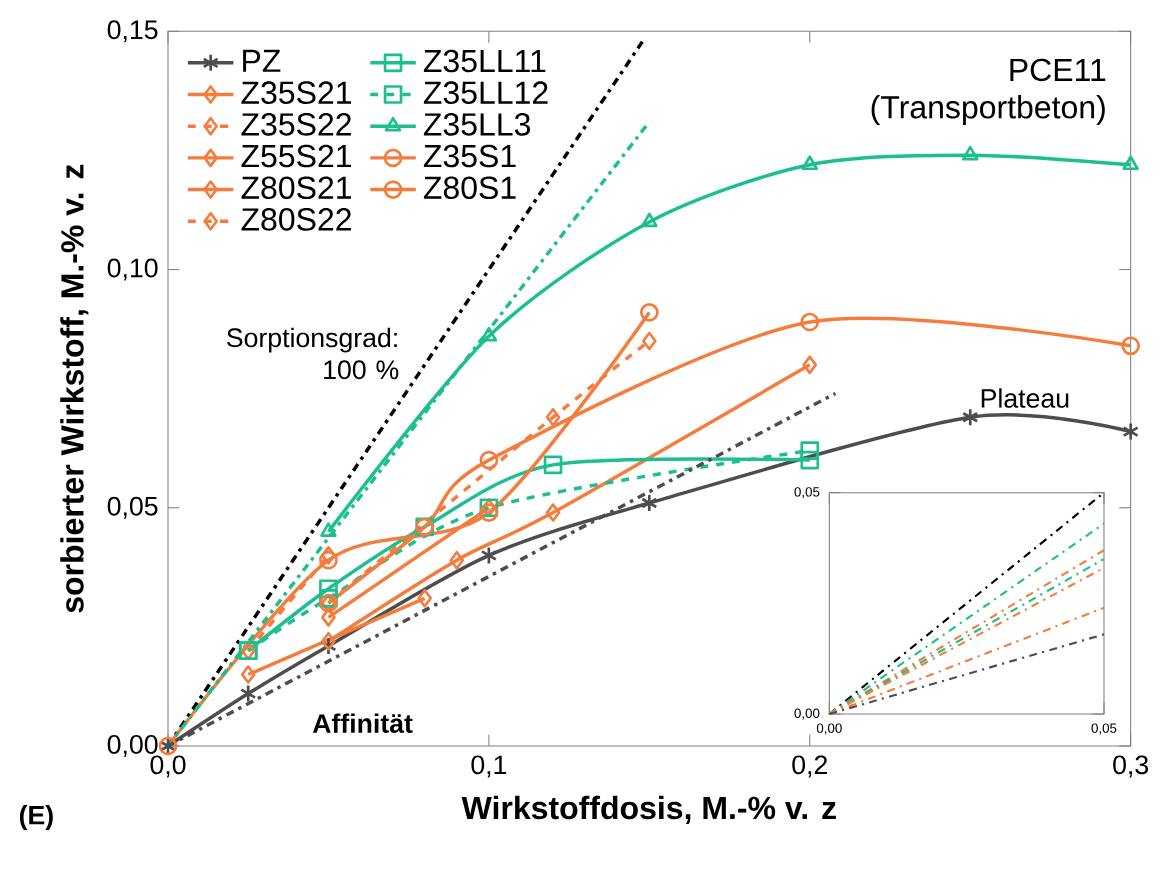 The width and height of the screenshot is (1166, 874). Describe the element at coordinates (262, 60) in the screenshot. I see `legend-label: PZ` at that location.